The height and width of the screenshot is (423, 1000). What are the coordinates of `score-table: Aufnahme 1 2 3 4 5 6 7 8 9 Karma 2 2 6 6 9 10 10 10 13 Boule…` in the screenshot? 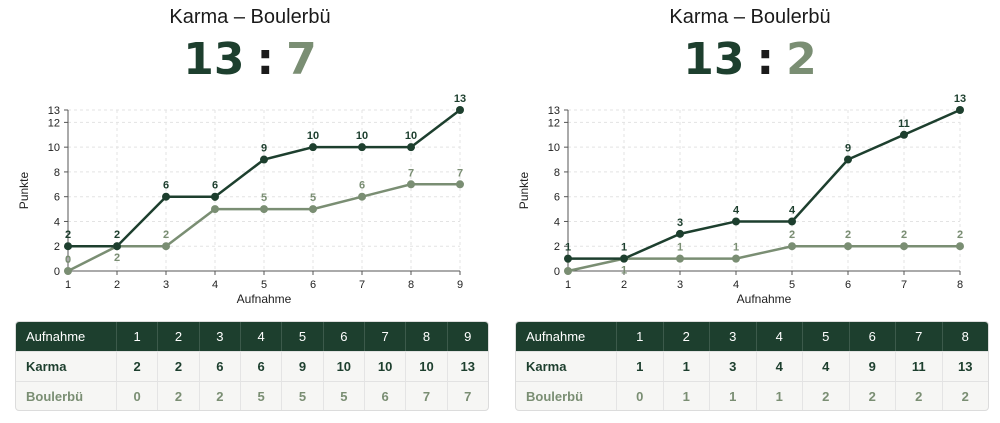 It's located at (252, 366).